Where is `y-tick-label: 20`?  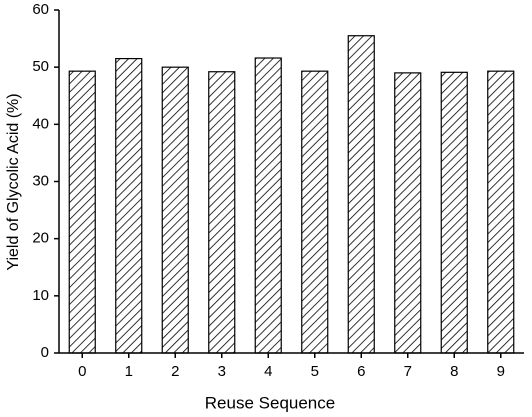
y-tick-label: 20 is located at coordinates (40, 238).